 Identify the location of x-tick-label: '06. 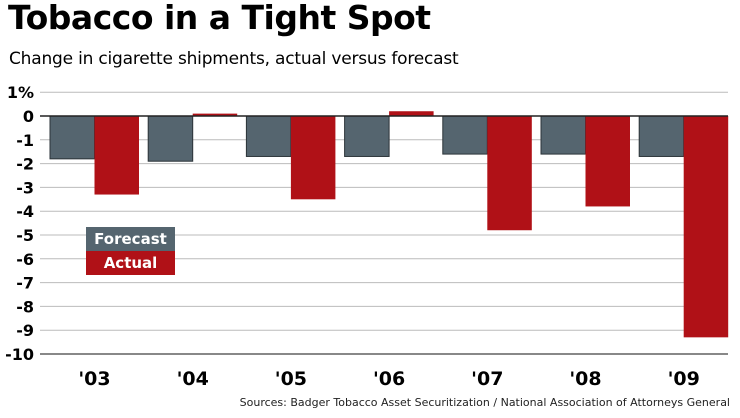
(389, 379).